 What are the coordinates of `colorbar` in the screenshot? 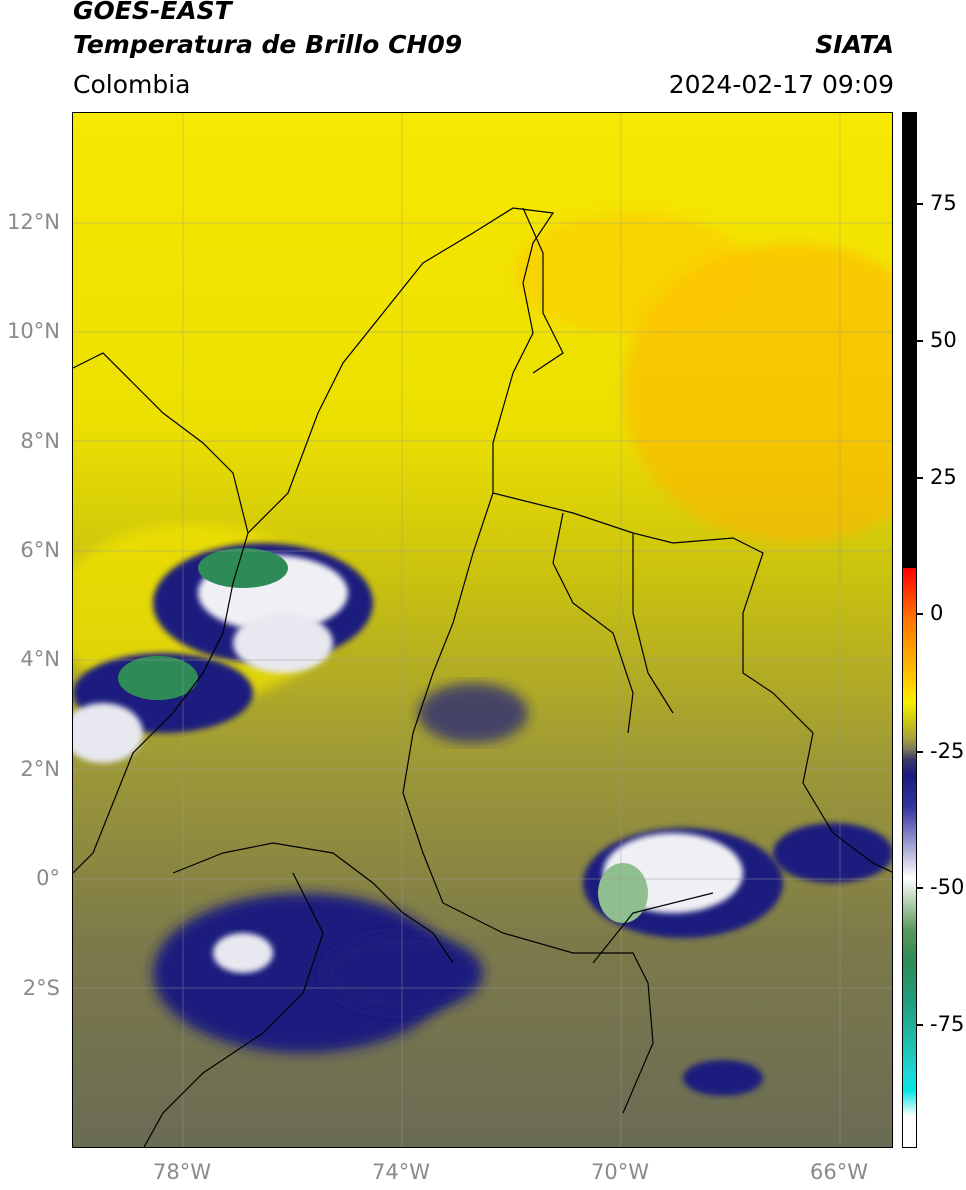 It's located at (909, 630).